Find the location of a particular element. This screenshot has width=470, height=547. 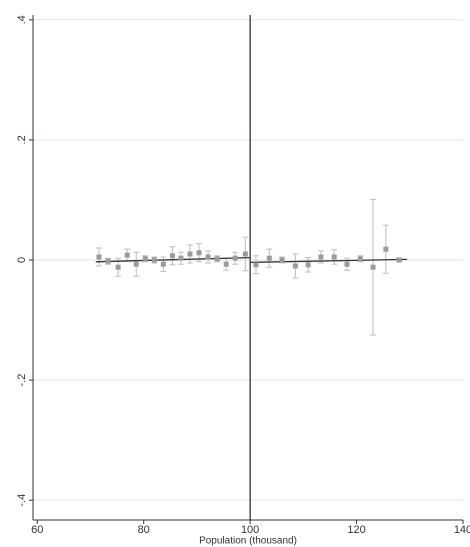

x-axis-label: Population (thousand) is located at coordinates (248, 541).